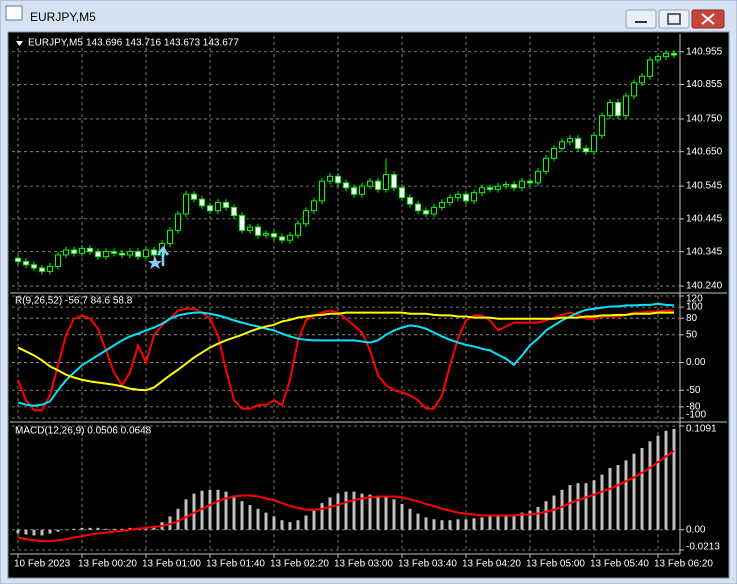 The height and width of the screenshot is (584, 737). What do you see at coordinates (683, 564) in the screenshot?
I see `x-tick-label: 13 Feb 06:20` at bounding box center [683, 564].